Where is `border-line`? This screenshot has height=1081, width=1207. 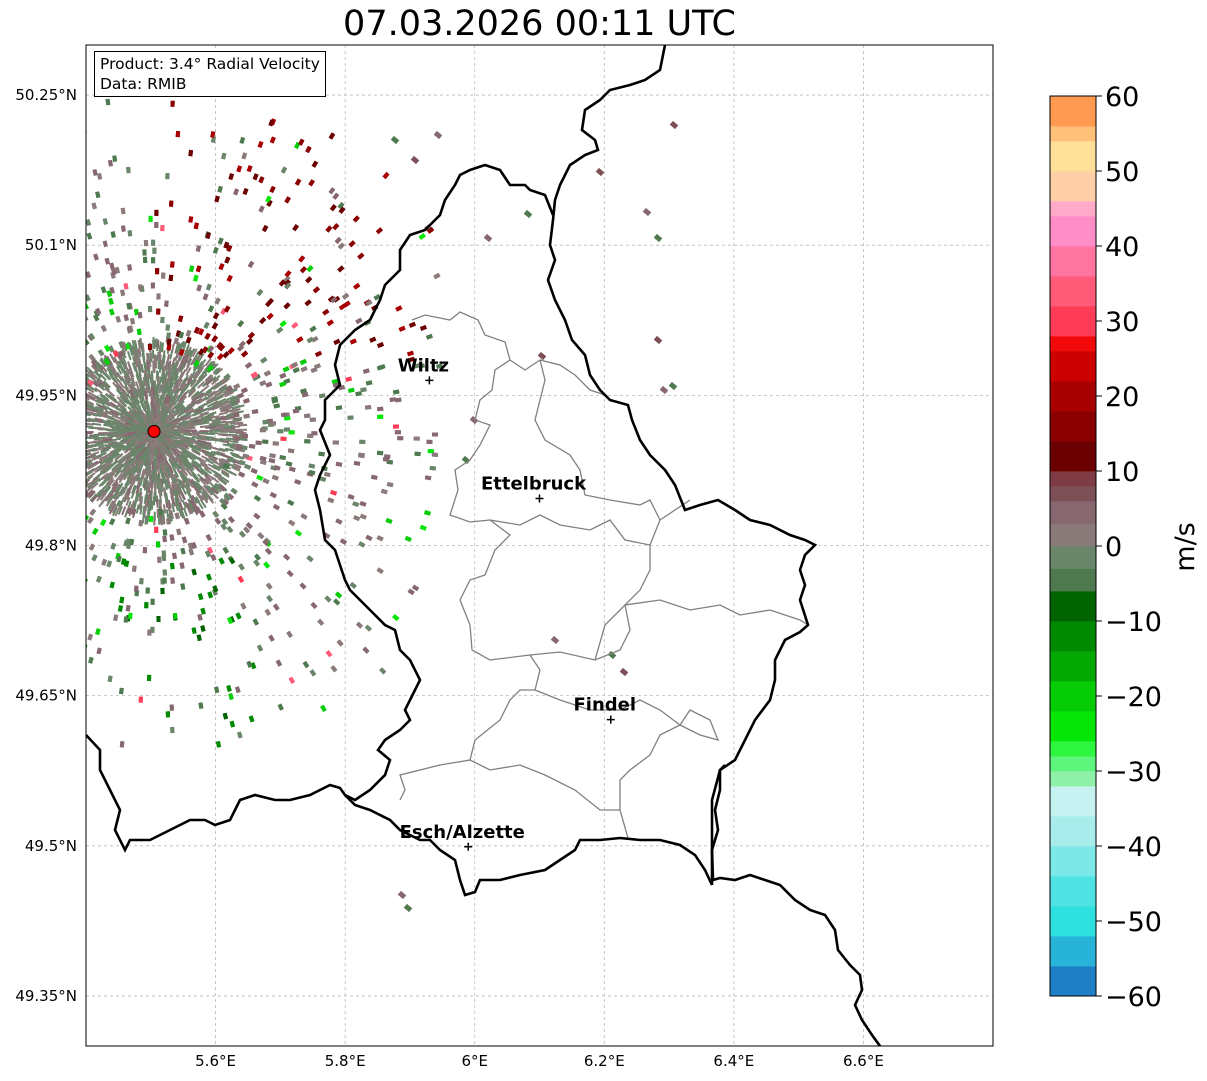
border-line is located at coordinates (718, 824).